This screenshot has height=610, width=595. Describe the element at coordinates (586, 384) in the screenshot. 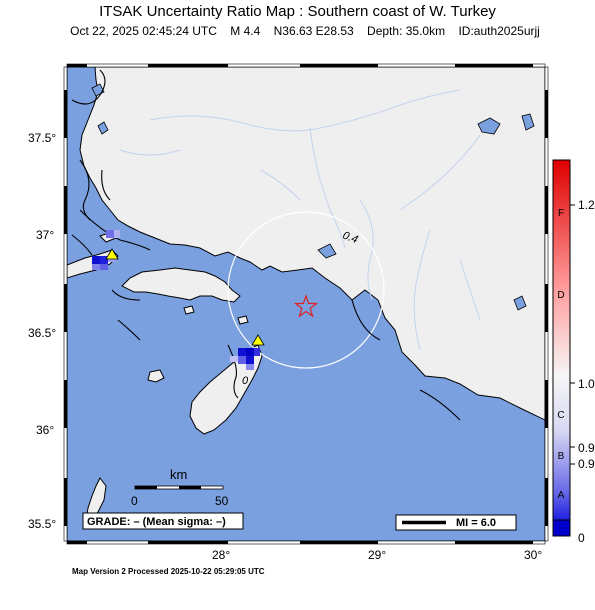

I see `colorbar-value: 1.0` at that location.